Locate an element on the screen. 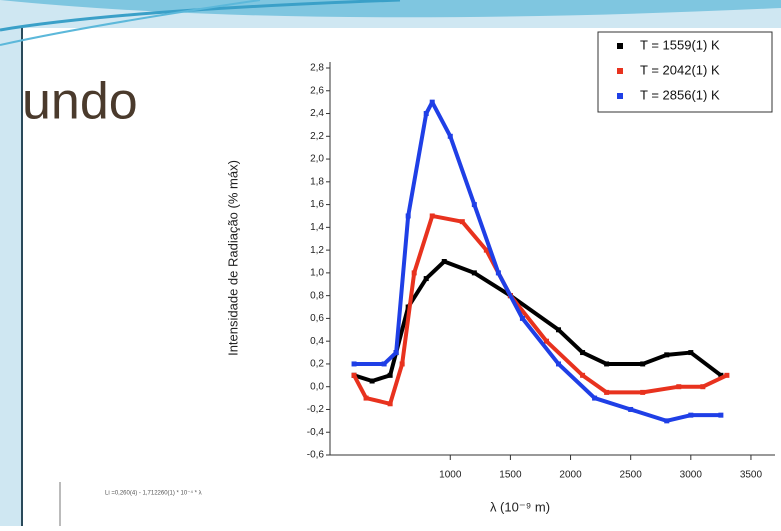 This screenshot has height=531, width=781. slide-title: undo is located at coordinates (80, 102).